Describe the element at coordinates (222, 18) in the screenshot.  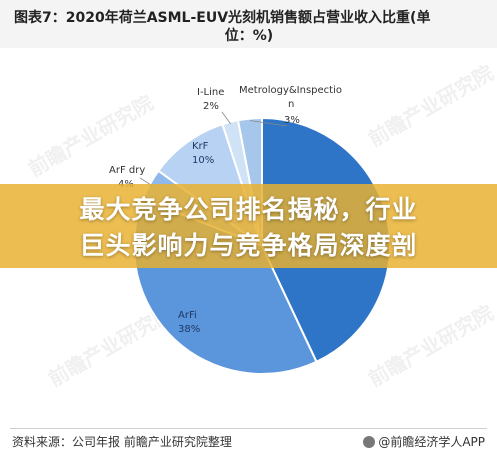
I see `chart-title-line1: 图表7：2020年荷兰ASML-EUV光刻机销售额占营业收入比重(单` at that location.